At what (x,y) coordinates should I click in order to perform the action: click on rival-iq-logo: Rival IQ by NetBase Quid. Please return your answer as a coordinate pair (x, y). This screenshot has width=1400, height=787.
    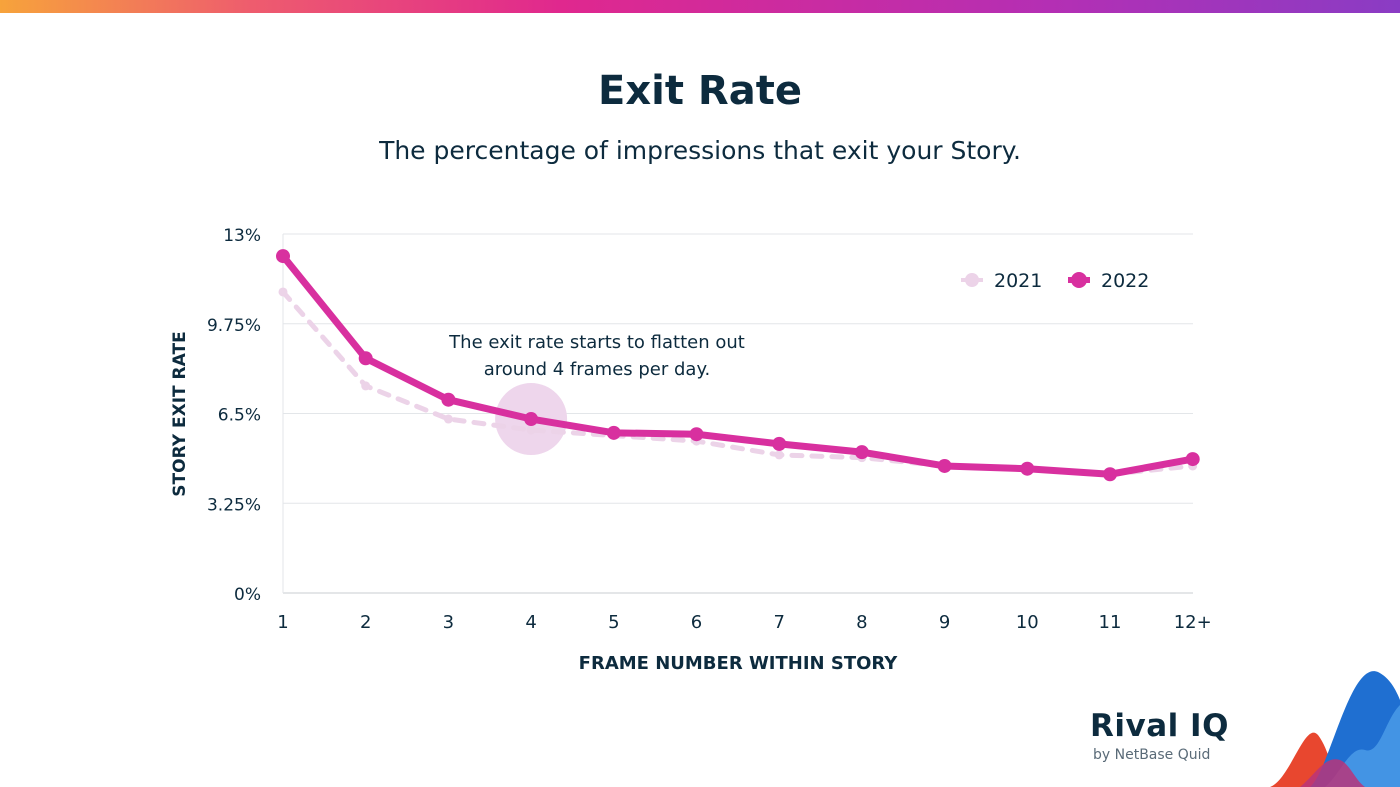
    Looking at the image, I should click on (1175, 738).